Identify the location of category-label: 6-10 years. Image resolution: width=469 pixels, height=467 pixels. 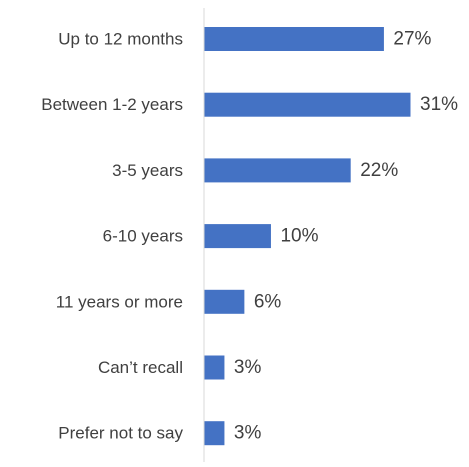
(143, 236).